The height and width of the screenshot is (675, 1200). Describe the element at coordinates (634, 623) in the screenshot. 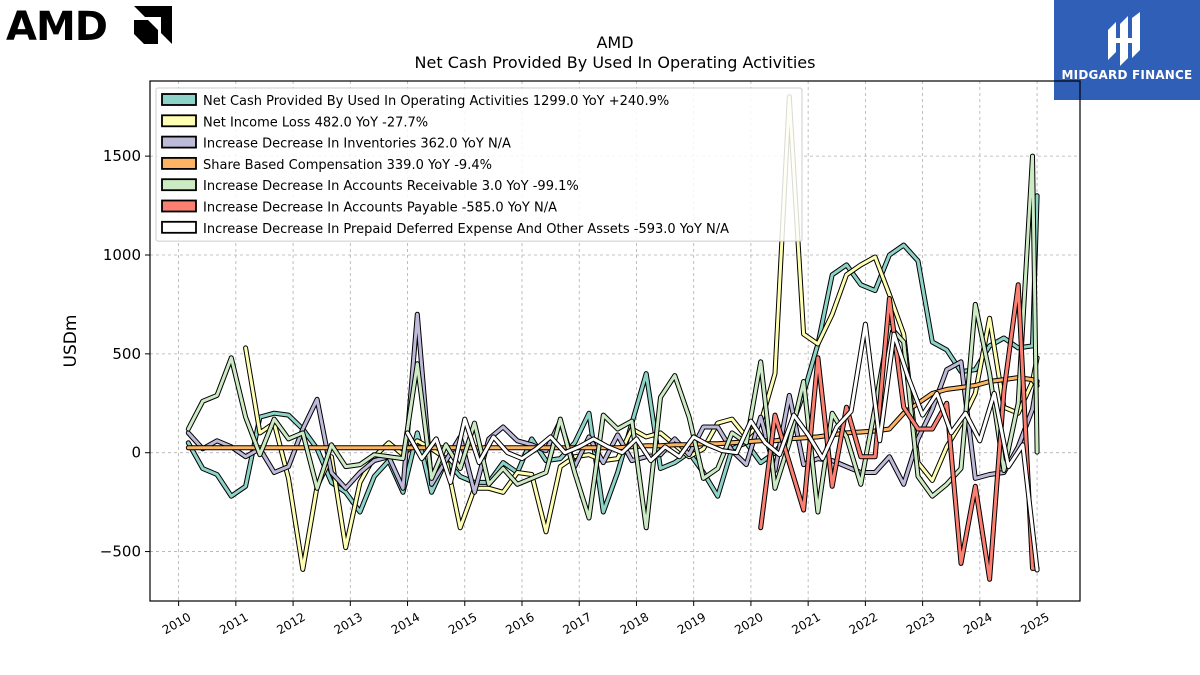

I see `x-tick-label: 2018` at that location.